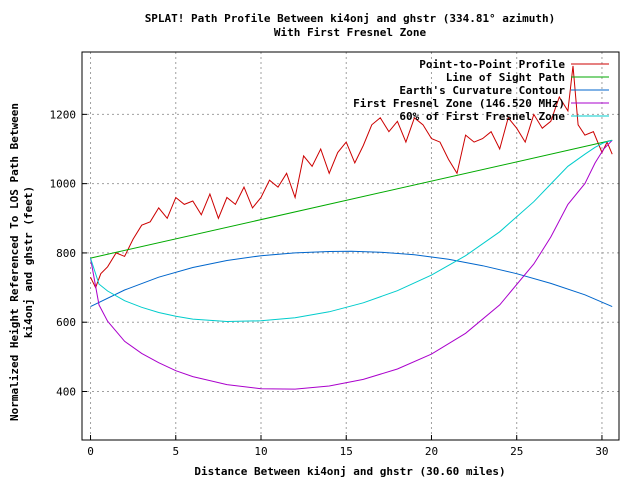 The height and width of the screenshot is (480, 640). I want to click on x-tick-label: 30, so click(601, 451).